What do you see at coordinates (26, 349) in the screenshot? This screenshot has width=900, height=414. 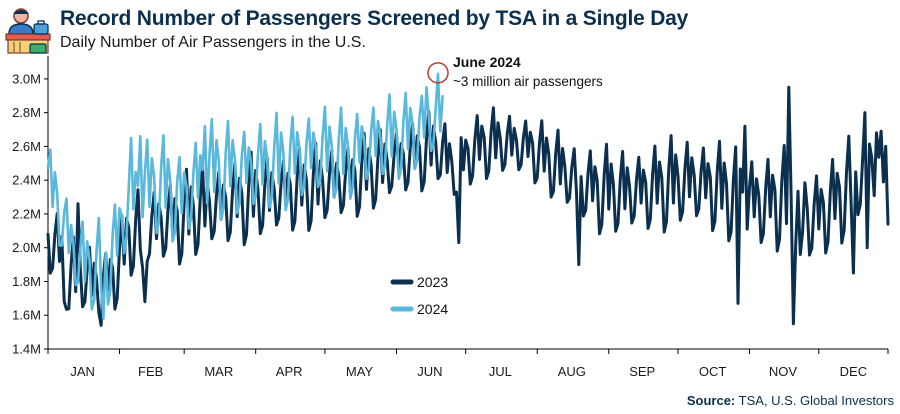 I see `y-tick-label: 1.4M` at bounding box center [26, 349].